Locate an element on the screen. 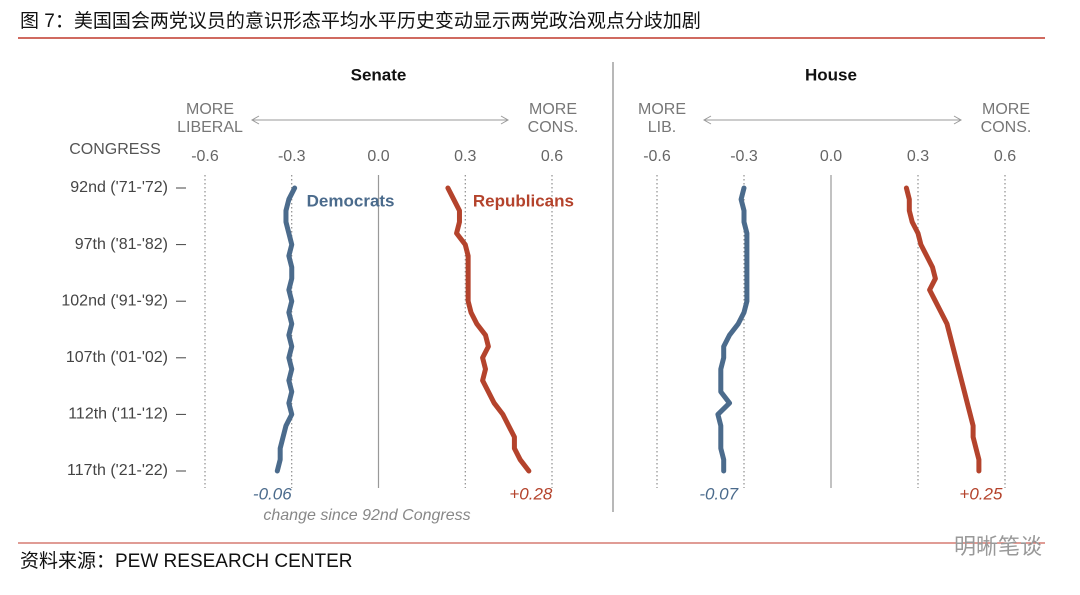 The image size is (1080, 595). source: 资料来源：PEW RESEARCH CENTER is located at coordinates (186, 561).